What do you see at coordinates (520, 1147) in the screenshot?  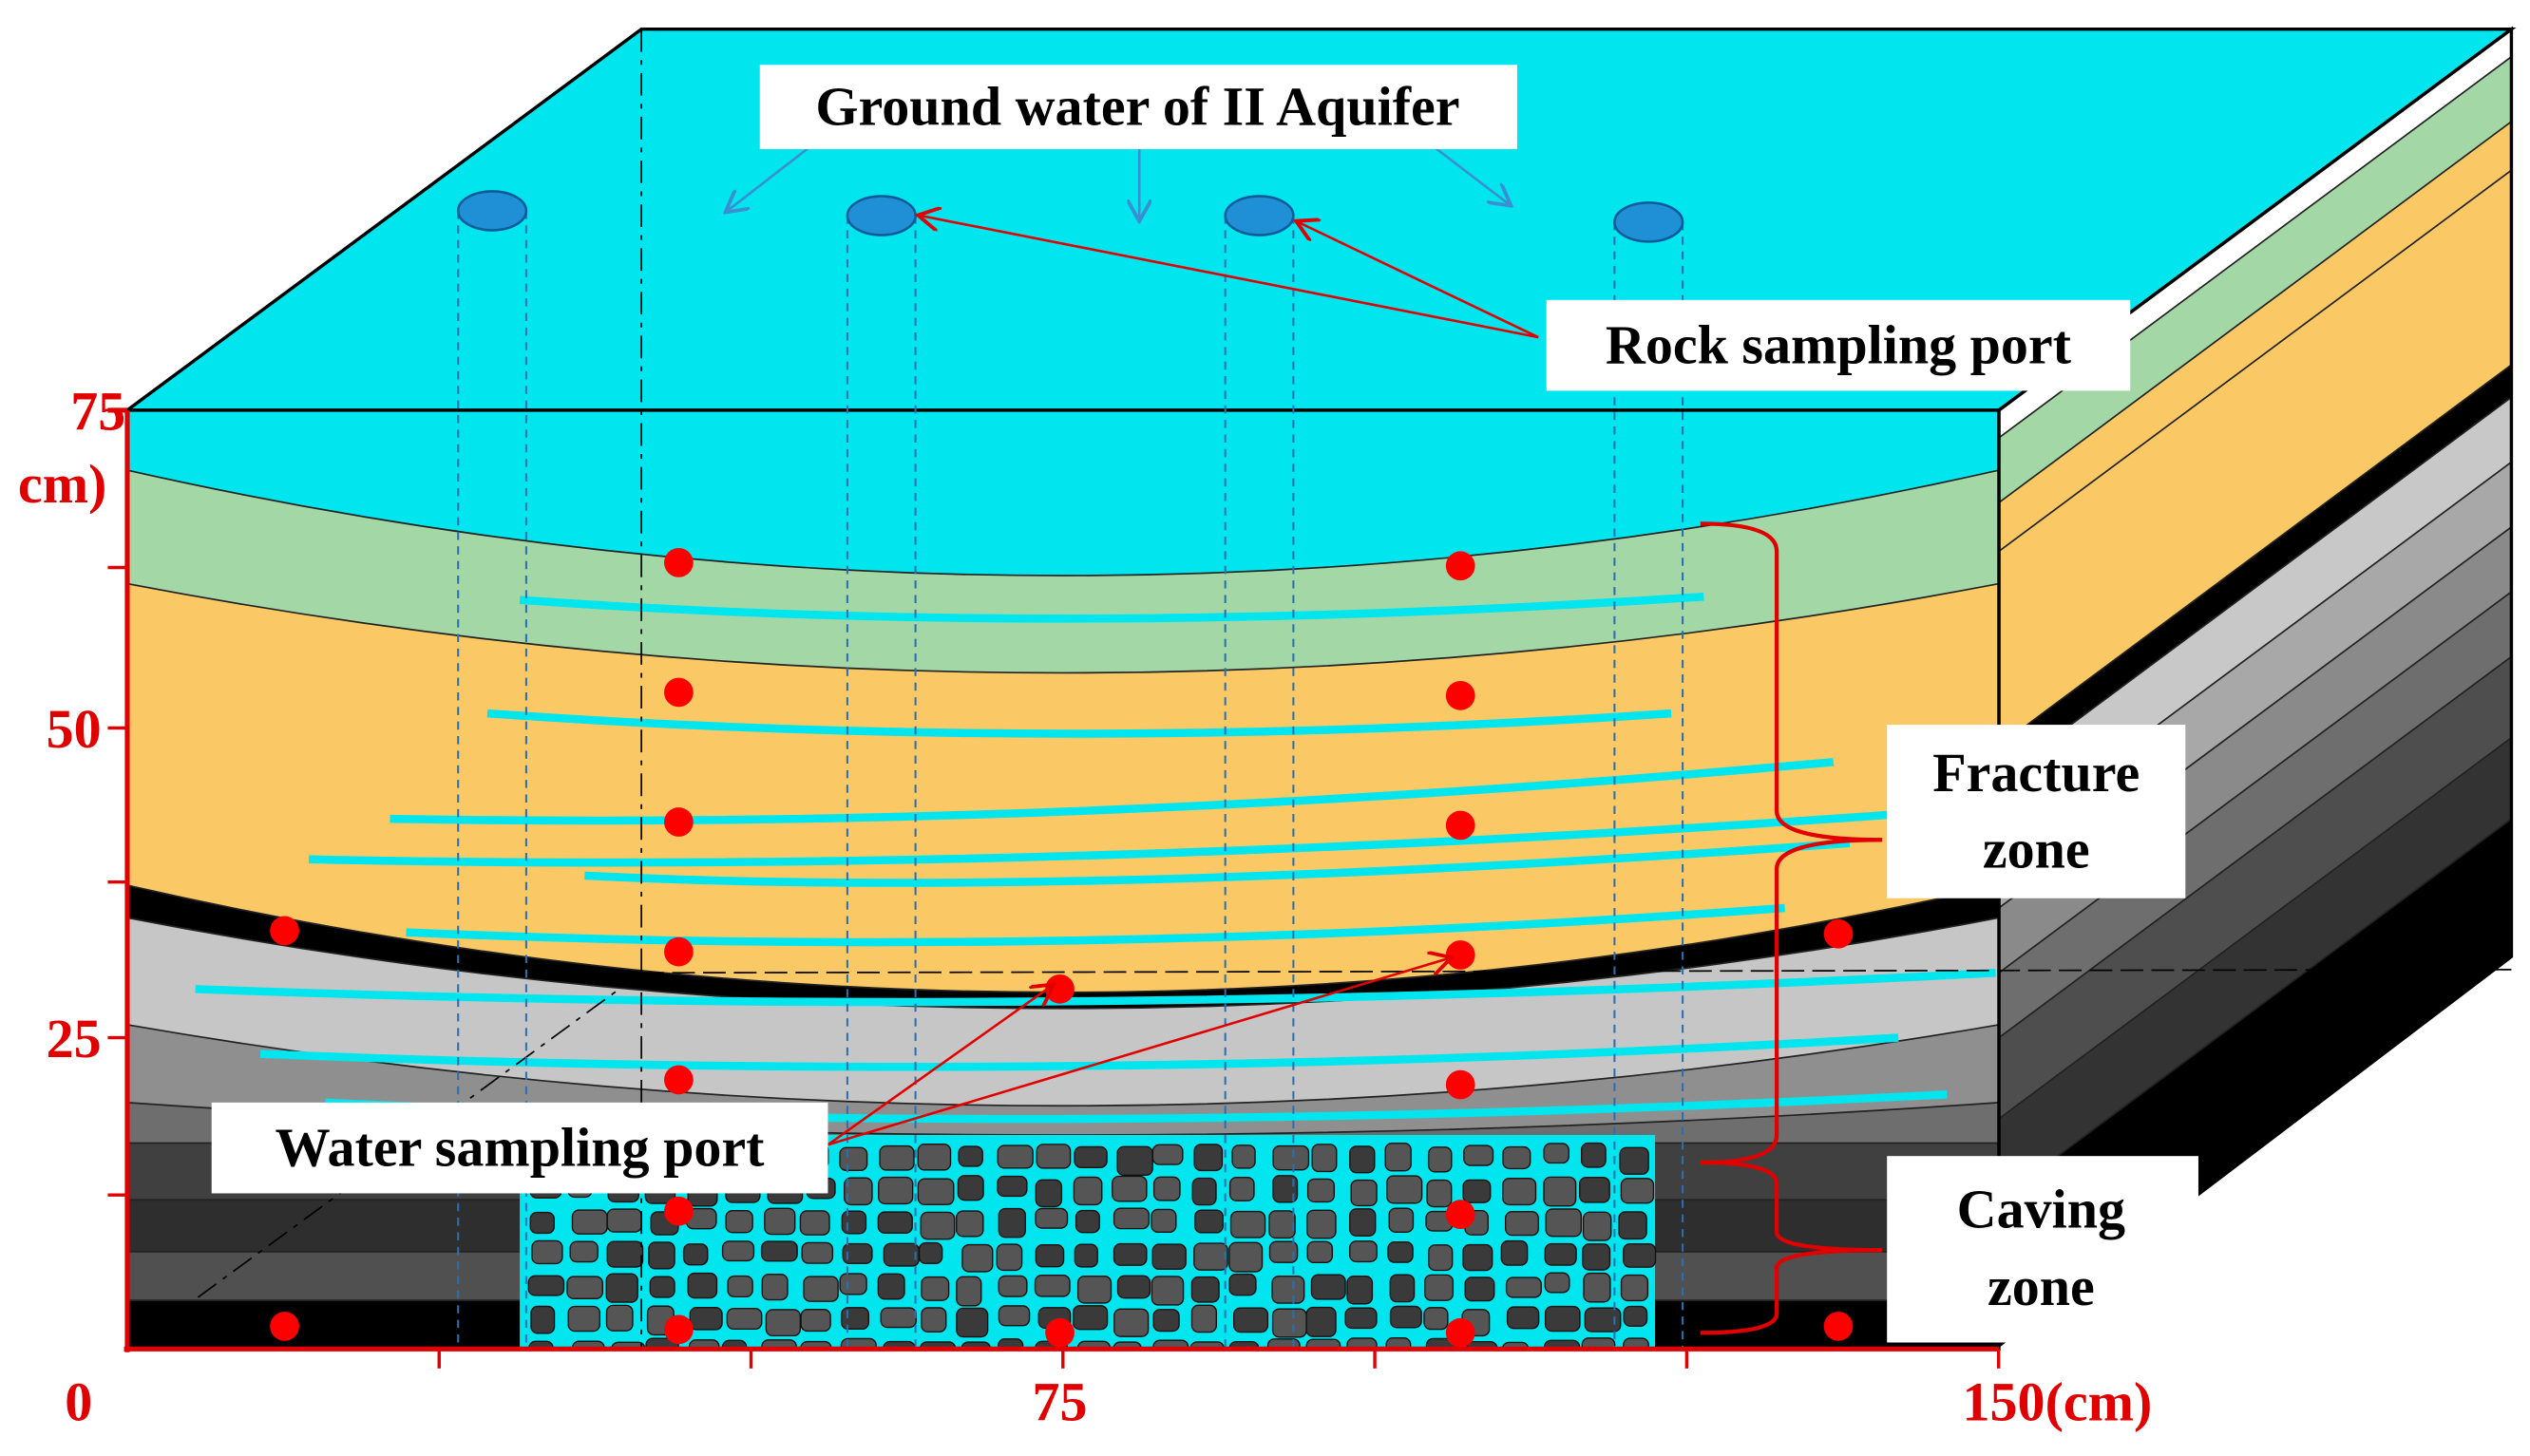 I see `water-port-label: Water sampling port` at bounding box center [520, 1147].